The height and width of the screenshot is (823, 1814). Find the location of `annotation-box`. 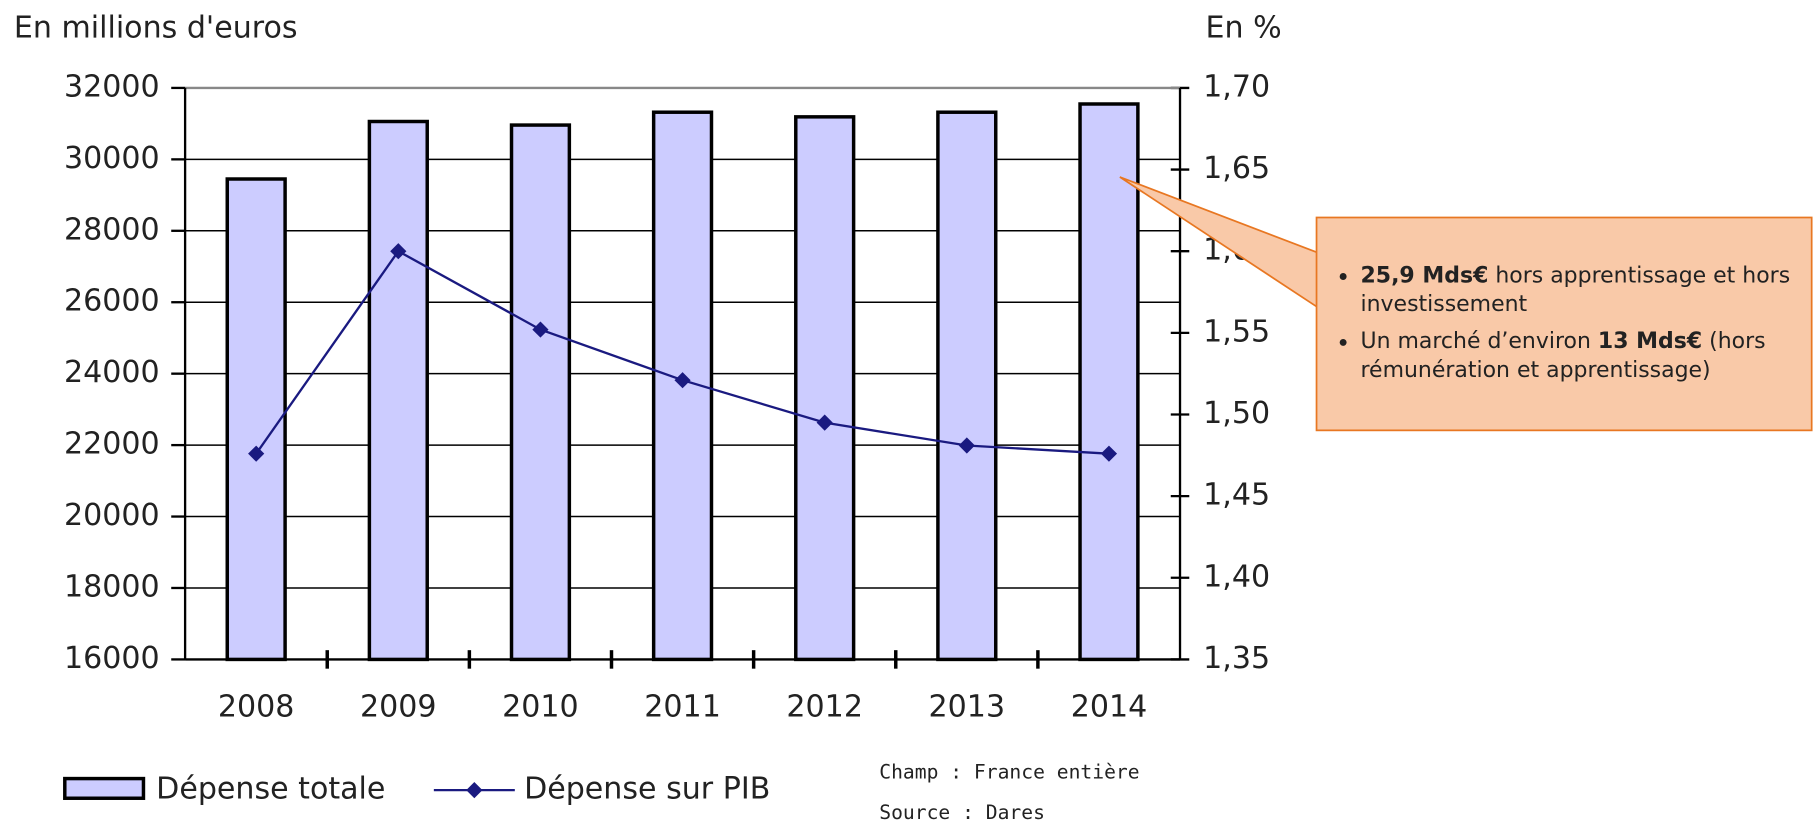

annotation-box is located at coordinates (1564, 324).